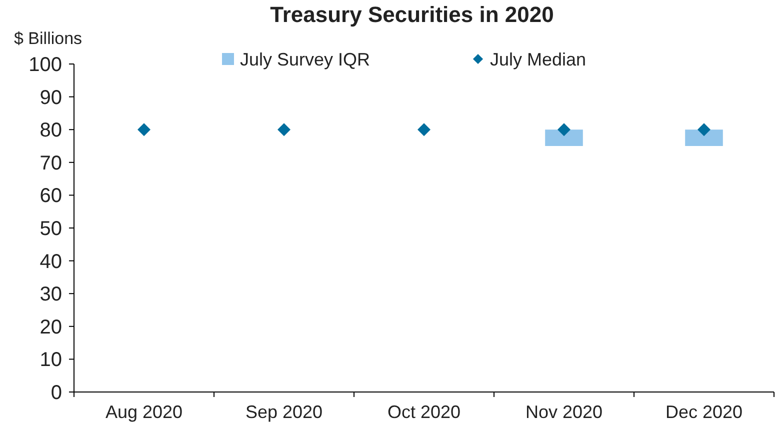 The height and width of the screenshot is (430, 784). I want to click on y-tick-label: 50, so click(51, 229).